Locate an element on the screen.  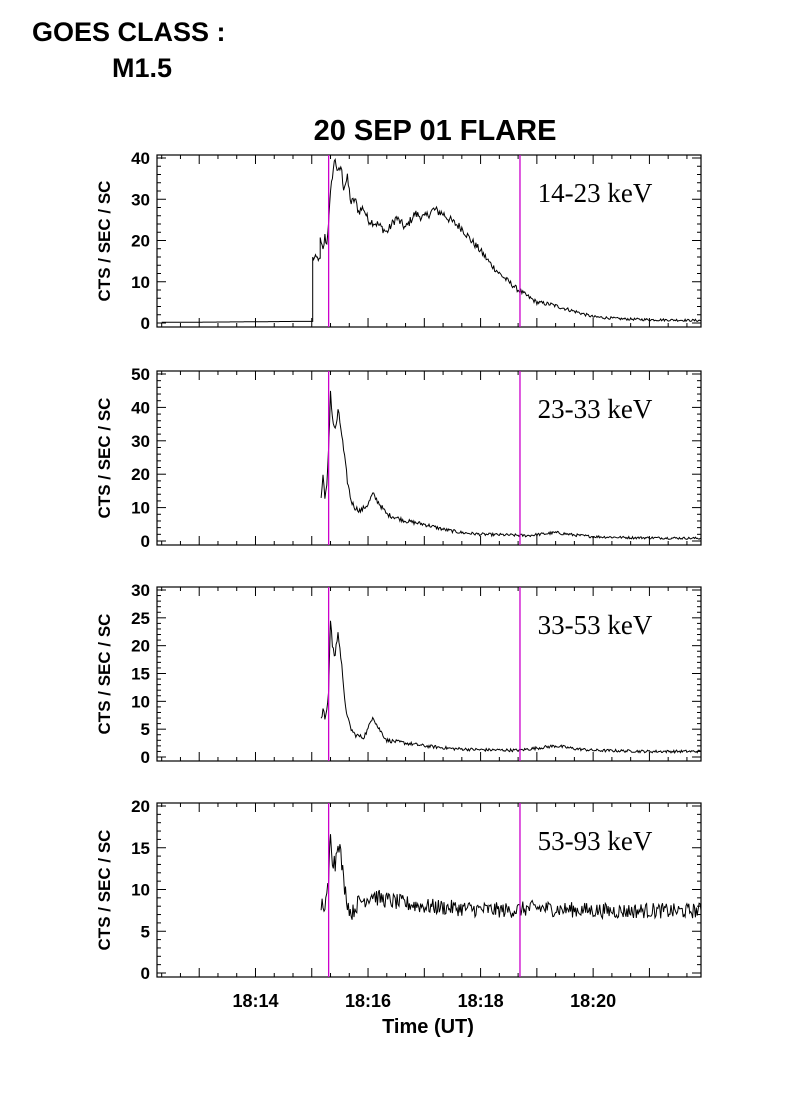
series-label: 23-33 keV is located at coordinates (595, 409).